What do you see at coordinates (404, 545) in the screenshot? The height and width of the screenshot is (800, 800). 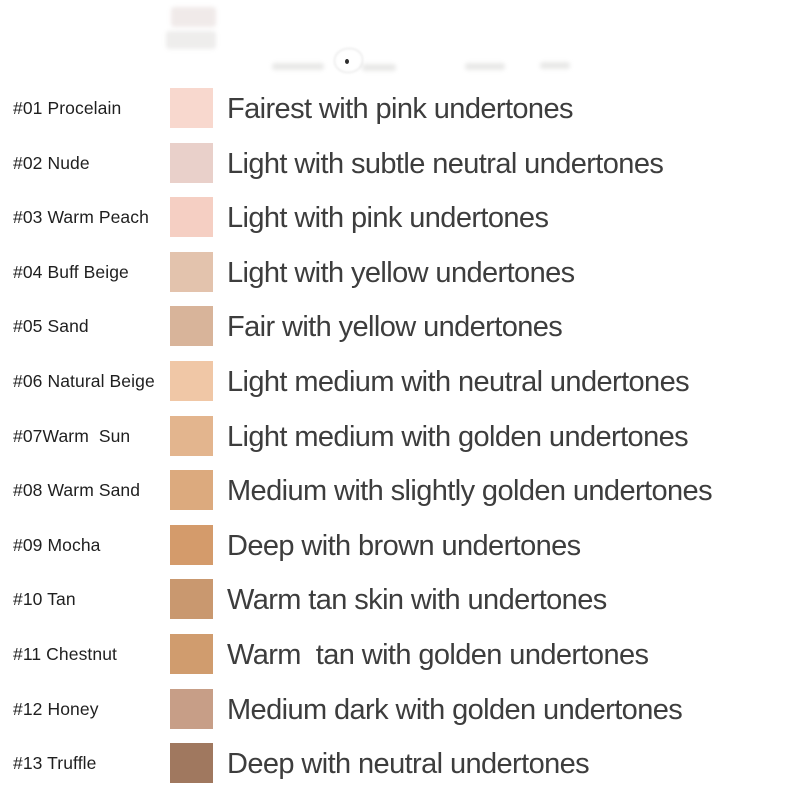 I see `shade-description: Deep with brown undertones` at bounding box center [404, 545].